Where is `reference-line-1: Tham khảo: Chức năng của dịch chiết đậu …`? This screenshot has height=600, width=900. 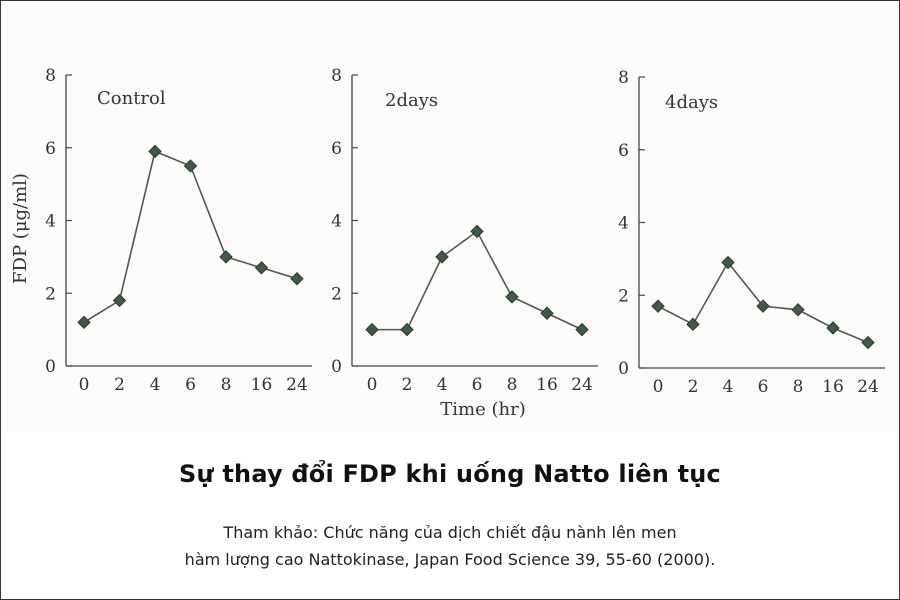 reference-line-1: Tham khảo: Chức năng của dịch chiết đậu … is located at coordinates (450, 532).